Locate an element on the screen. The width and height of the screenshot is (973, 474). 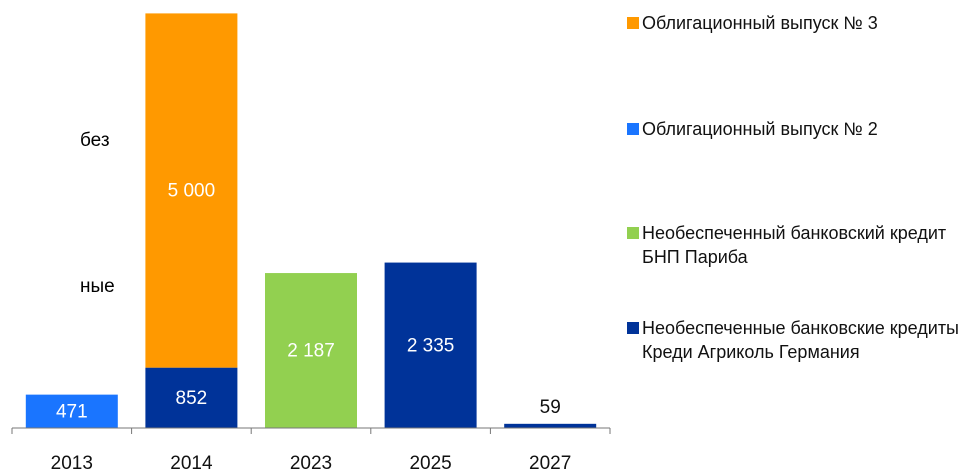
annotation: ные is located at coordinates (97, 286).